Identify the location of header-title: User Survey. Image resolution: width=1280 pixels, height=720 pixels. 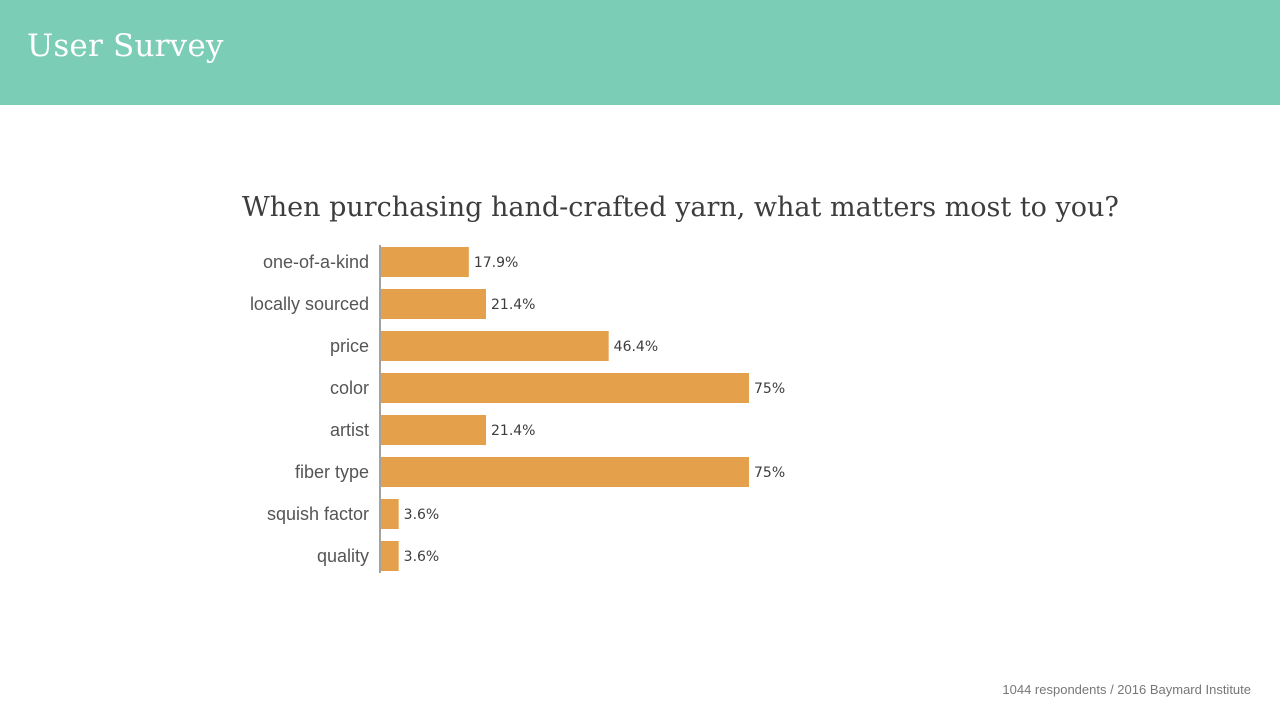
(125, 46).